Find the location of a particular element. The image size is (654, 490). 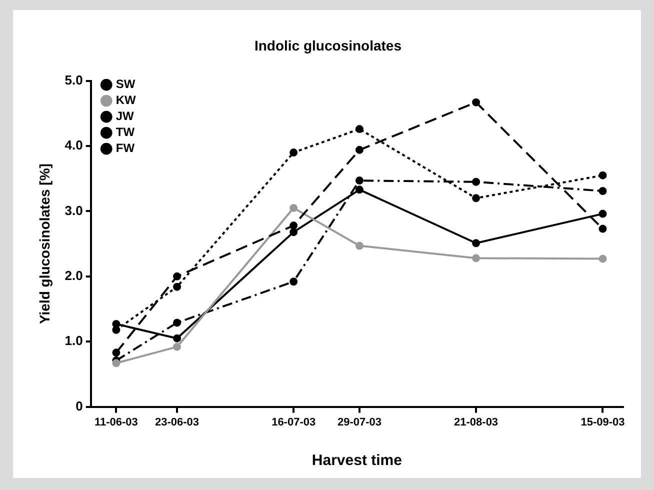

y-tick-label: 0 is located at coordinates (79, 406).